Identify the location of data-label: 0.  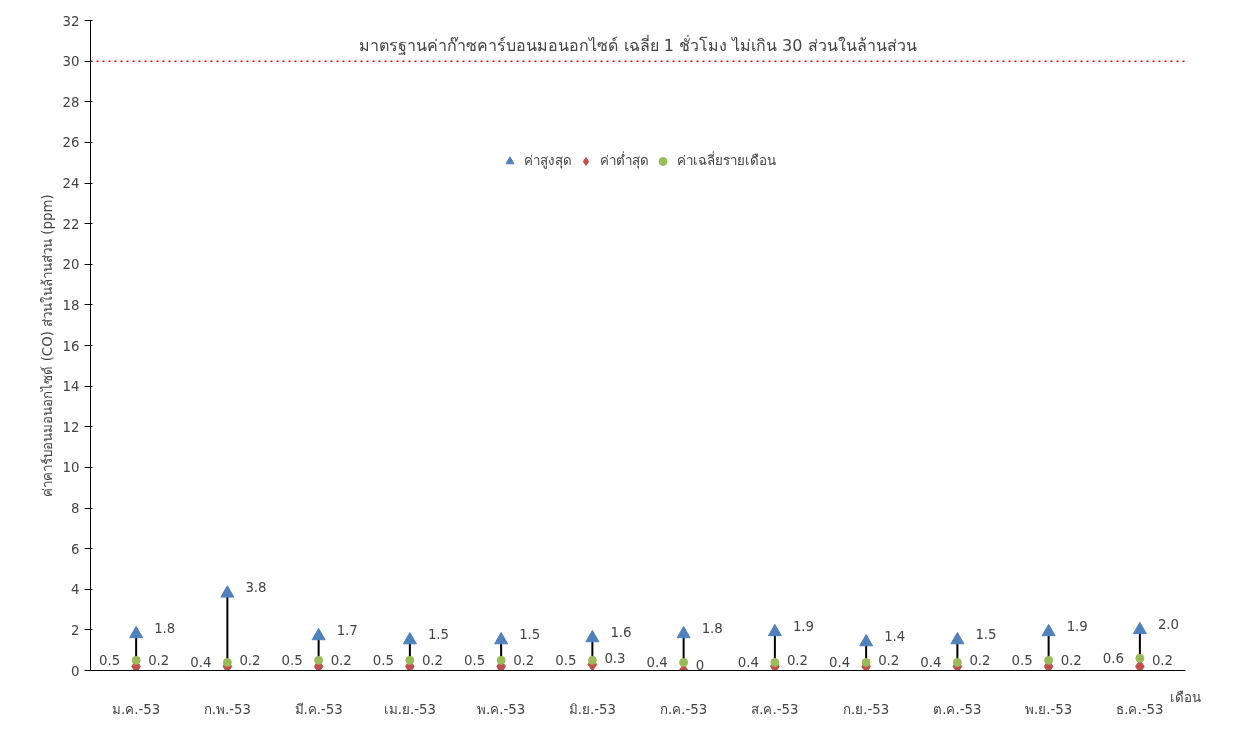
(700, 665).